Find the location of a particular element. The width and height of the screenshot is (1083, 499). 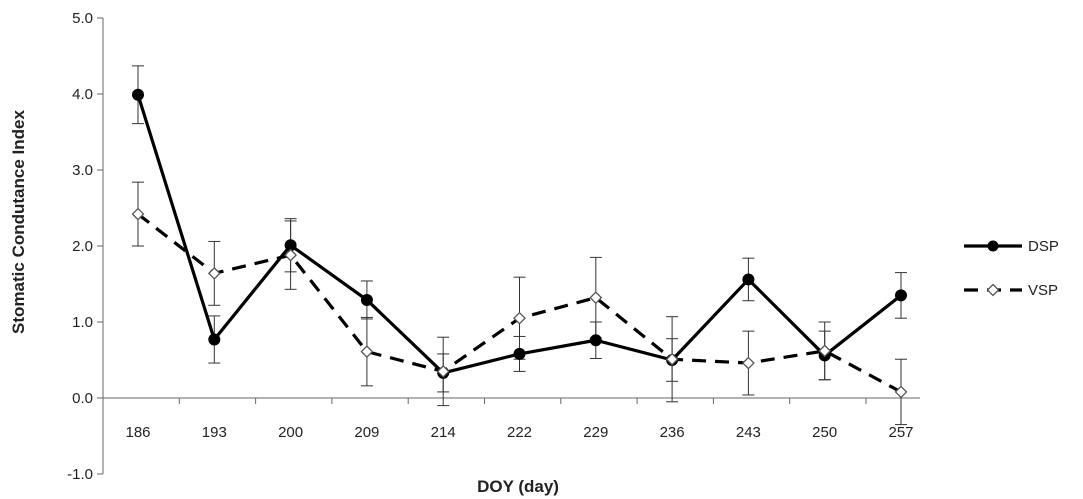

x-tick-label: 186 is located at coordinates (137, 432).